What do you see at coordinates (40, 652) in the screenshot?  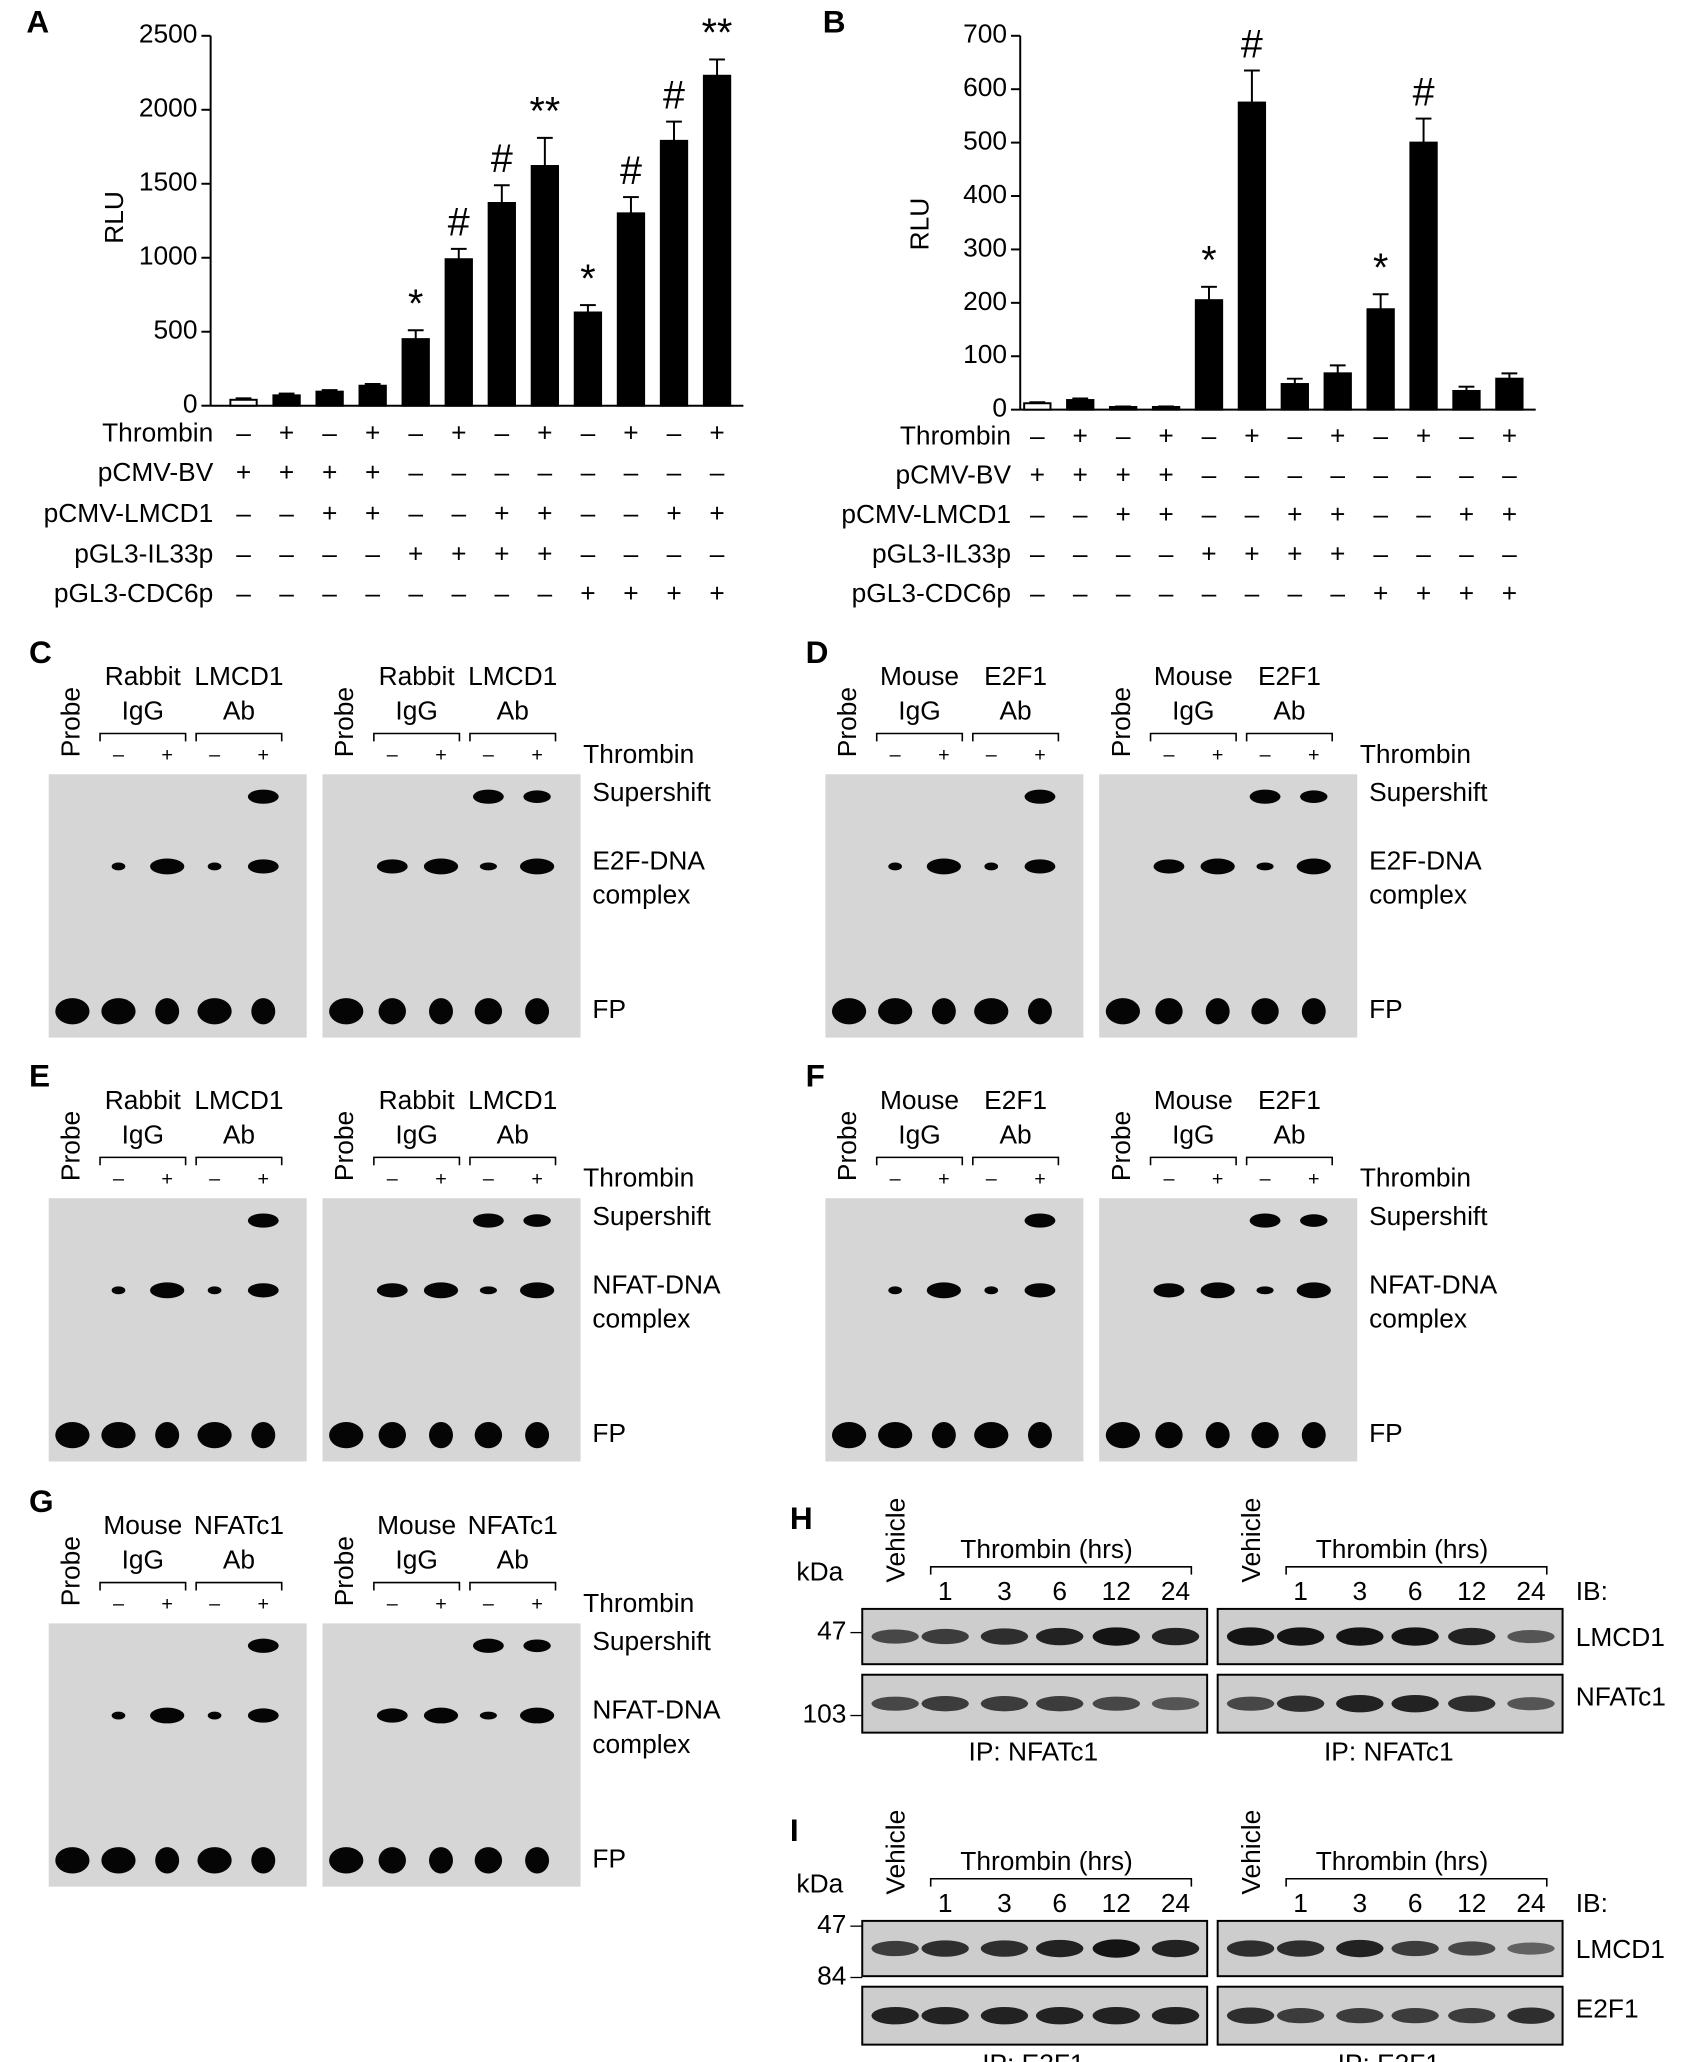 I see `panel-letter: C` at bounding box center [40, 652].